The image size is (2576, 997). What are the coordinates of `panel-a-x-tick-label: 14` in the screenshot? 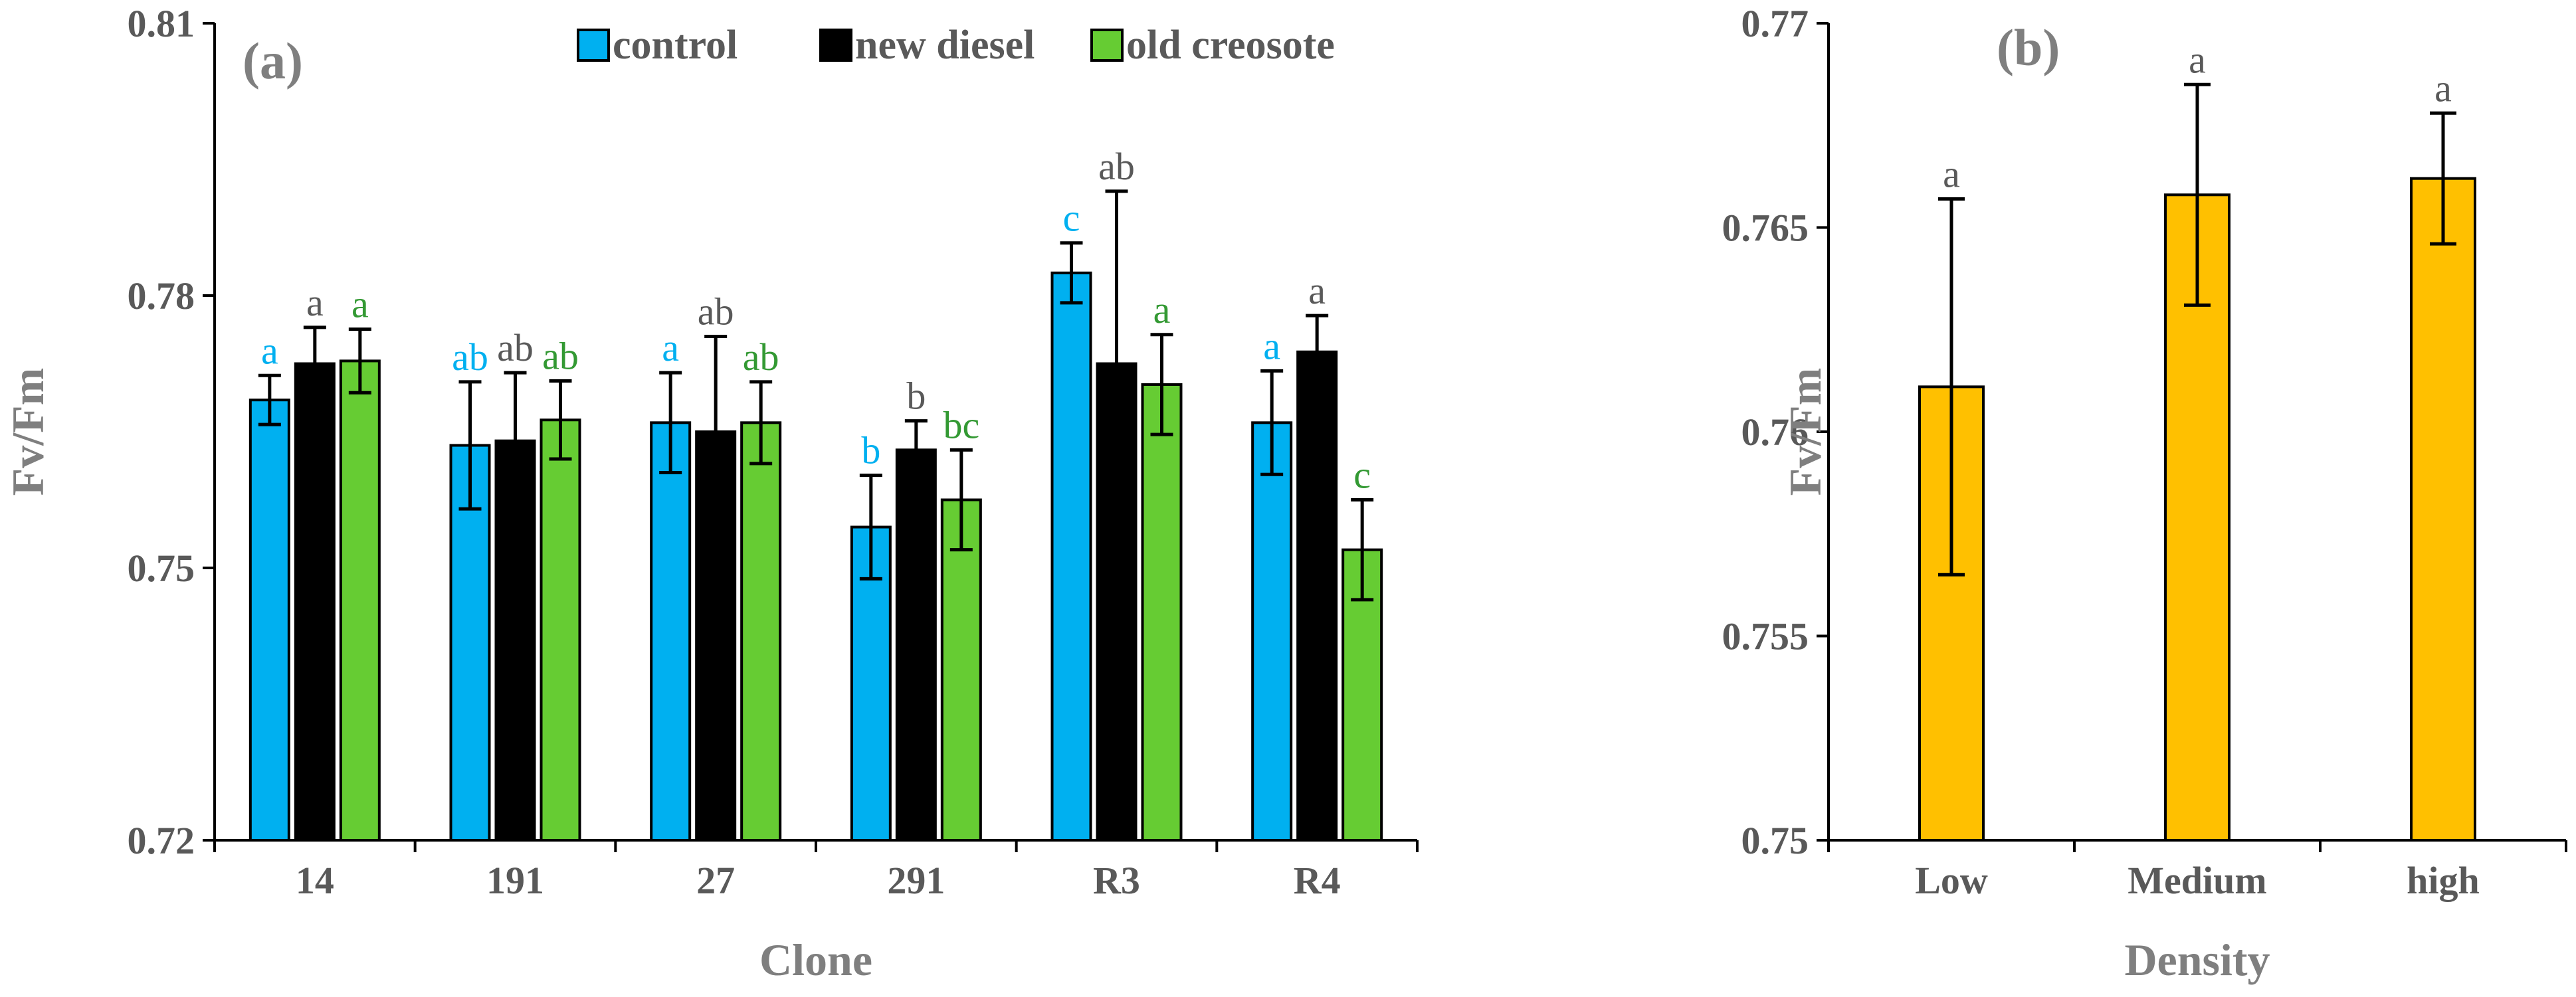 It's located at (315, 880).